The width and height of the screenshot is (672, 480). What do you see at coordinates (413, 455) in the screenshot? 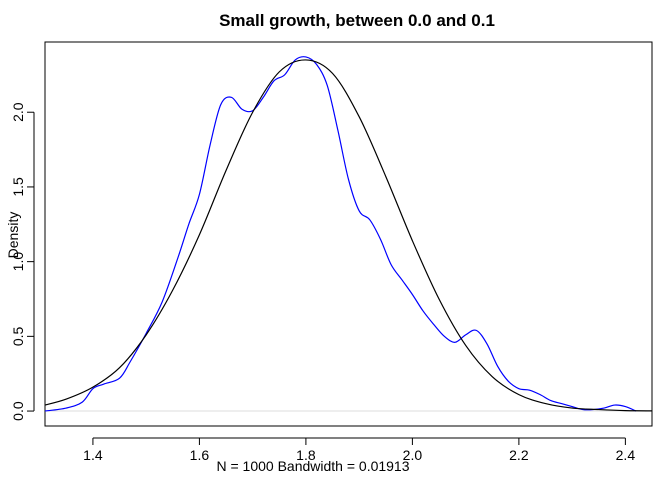
I see `x-tick-label: 2.0` at bounding box center [413, 455].